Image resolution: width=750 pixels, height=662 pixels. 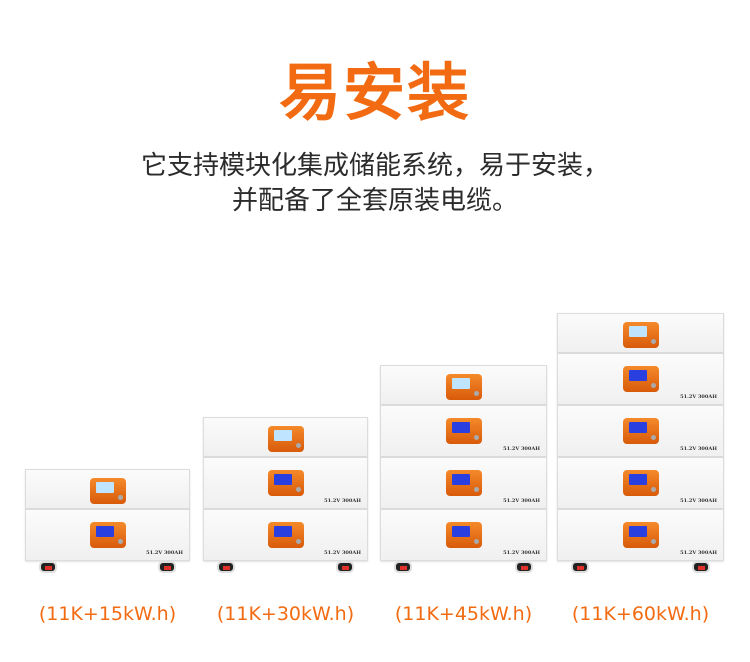 What do you see at coordinates (374, 92) in the screenshot?
I see `page-title: 易安装` at bounding box center [374, 92].